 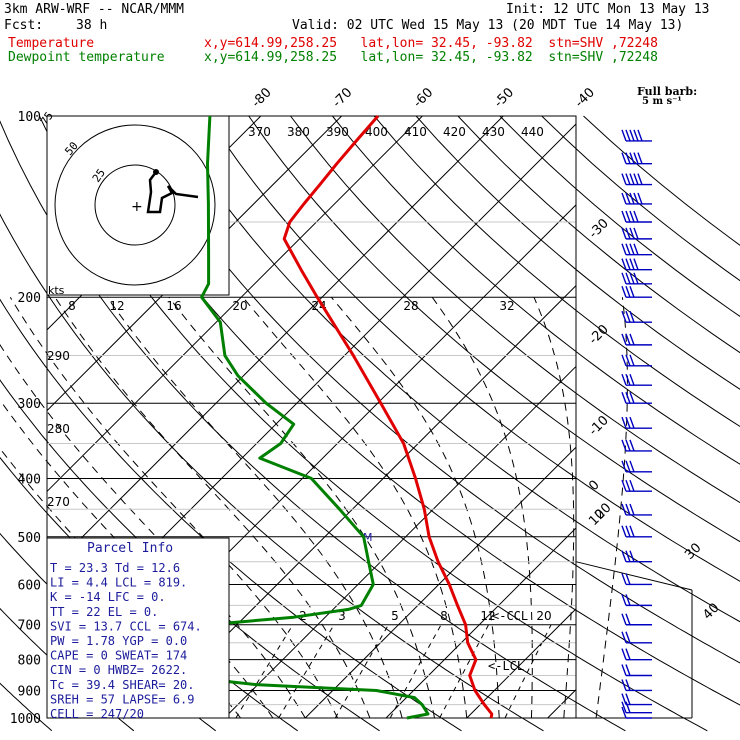 What do you see at coordinates (361, 671) in the screenshot?
I see `mixing-ratio-line` at bounding box center [361, 671].